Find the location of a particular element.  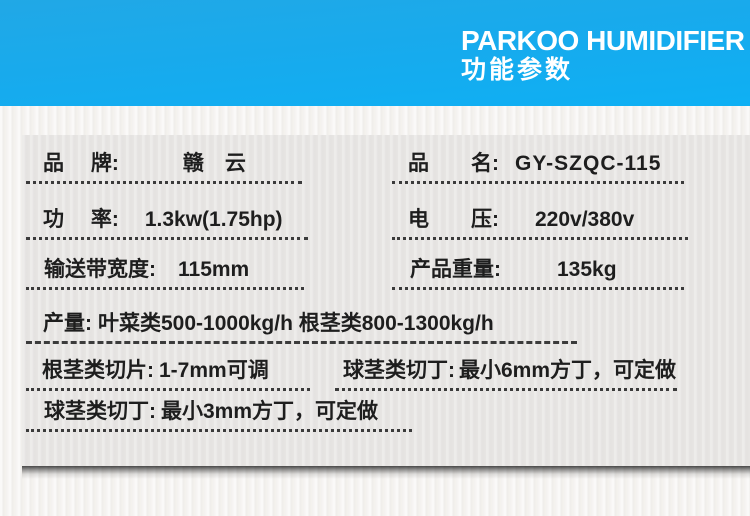

spec-row-dicing-3mm: 球茎类切丁: 最小3mm方丁，可定做 is located at coordinates (219, 415).